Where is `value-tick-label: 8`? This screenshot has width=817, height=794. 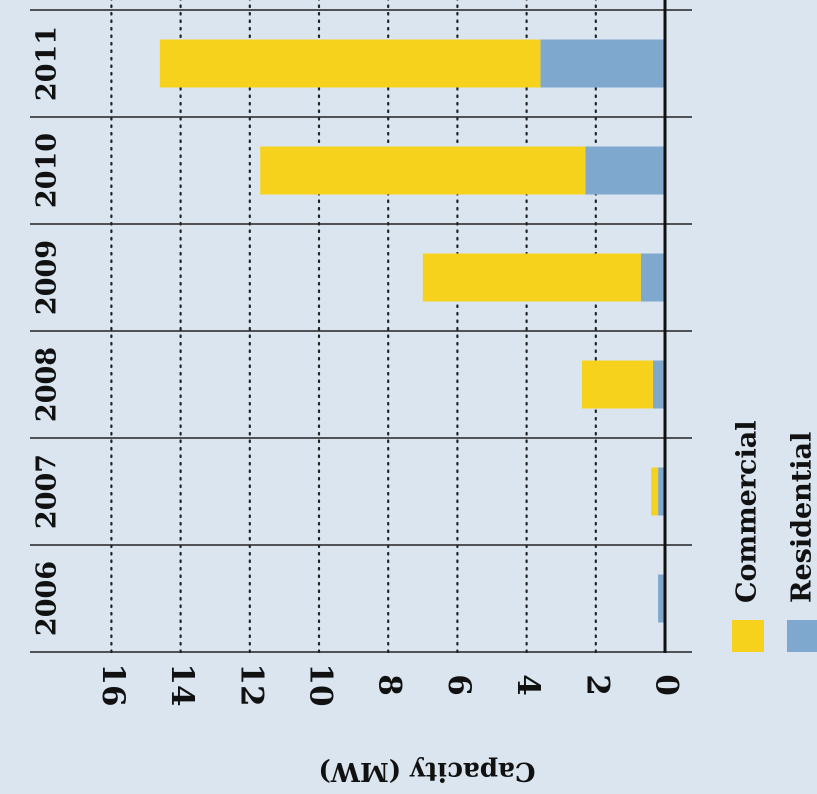
value-tick-label: 8 is located at coordinates (390, 685).